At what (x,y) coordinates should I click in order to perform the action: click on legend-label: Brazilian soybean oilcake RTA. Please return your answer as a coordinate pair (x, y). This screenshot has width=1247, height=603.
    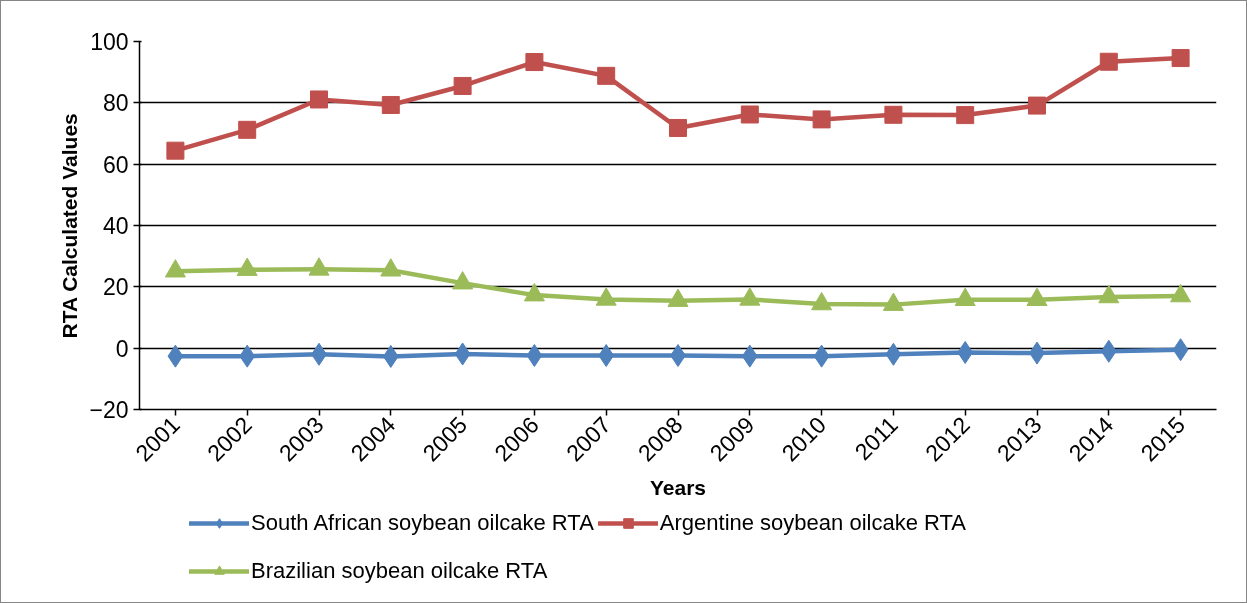
    Looking at the image, I should click on (399, 571).